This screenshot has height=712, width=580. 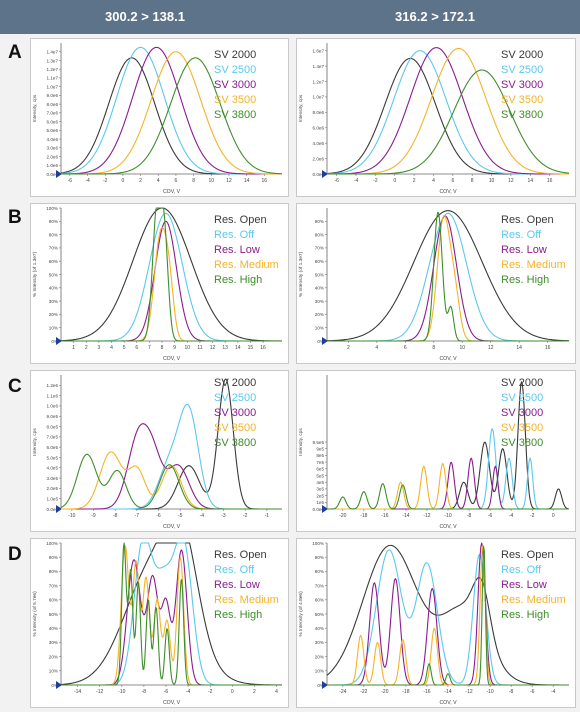 What do you see at coordinates (319, 128) in the screenshot?
I see `y-tick-label: 6.0e6` at bounding box center [319, 128].